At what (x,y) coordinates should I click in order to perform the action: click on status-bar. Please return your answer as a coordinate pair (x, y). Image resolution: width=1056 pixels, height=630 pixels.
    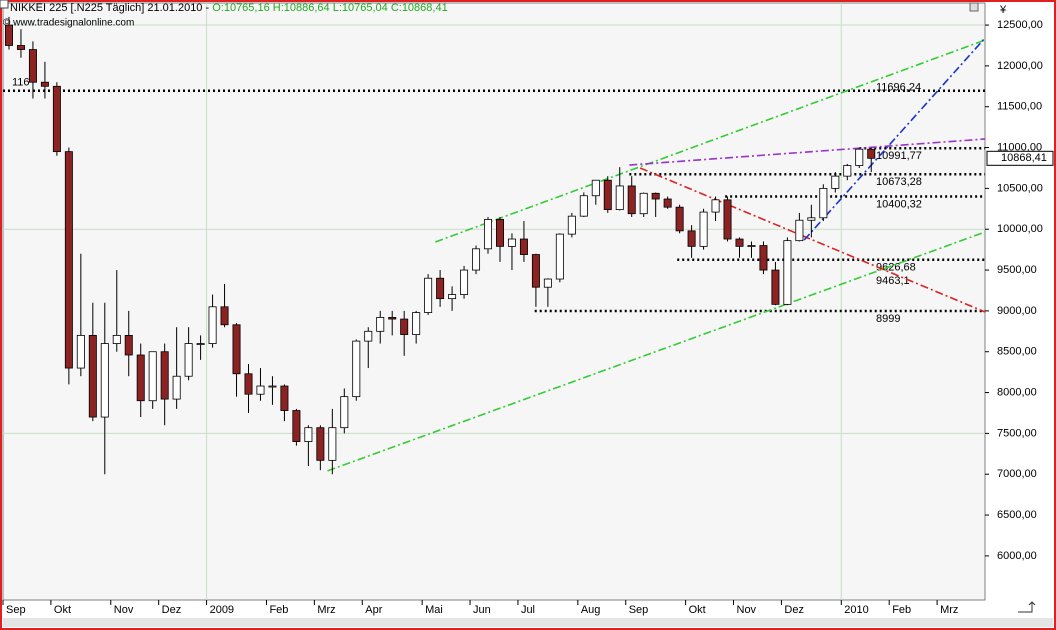
    Looking at the image, I should click on (528, 622).